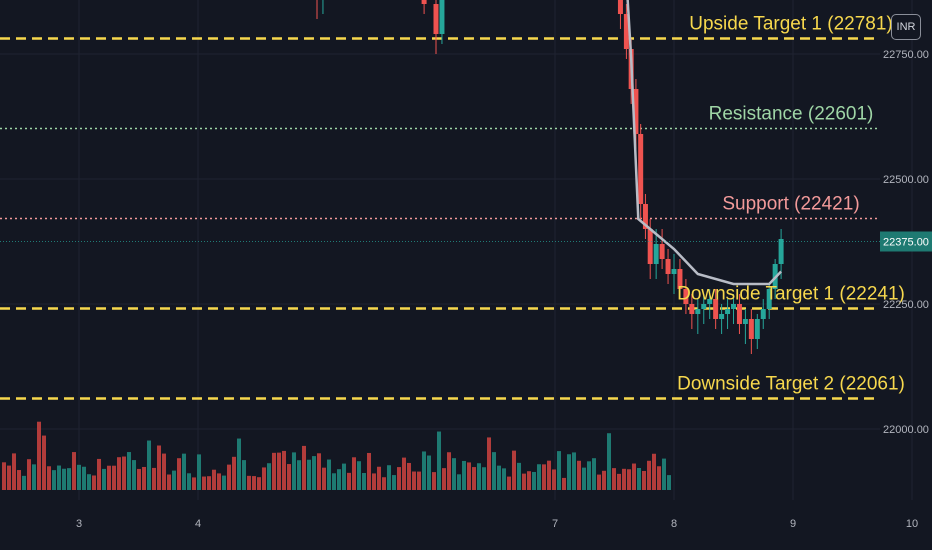 The image size is (932, 550). What do you see at coordinates (504, 524) in the screenshot?
I see `time-axis: 347891011` at bounding box center [504, 524].